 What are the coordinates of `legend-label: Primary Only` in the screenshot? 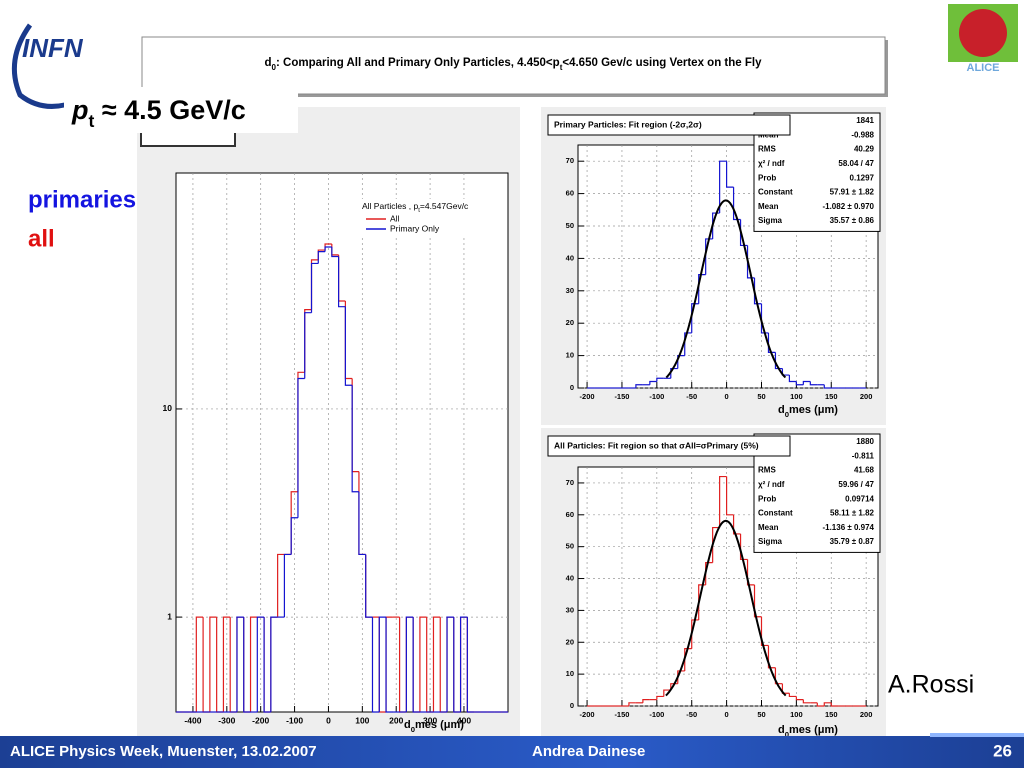 It's located at (415, 228).